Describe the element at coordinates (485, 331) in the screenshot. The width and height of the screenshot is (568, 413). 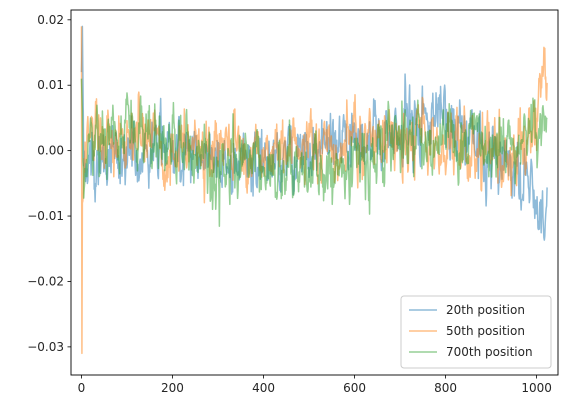
I see `legend-label-2: 50th position` at that location.